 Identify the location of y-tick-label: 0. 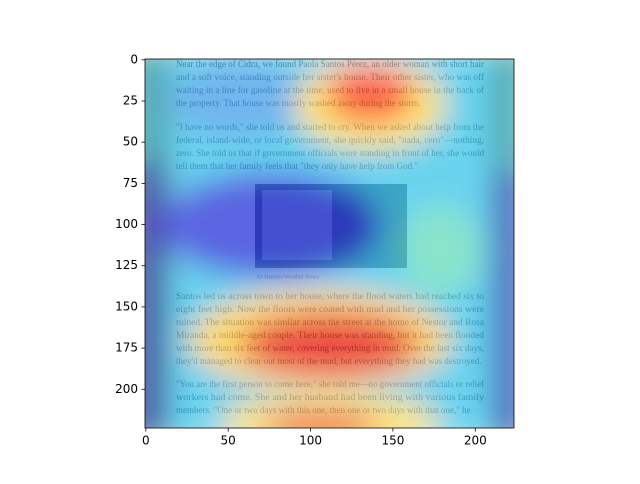
(134, 59).